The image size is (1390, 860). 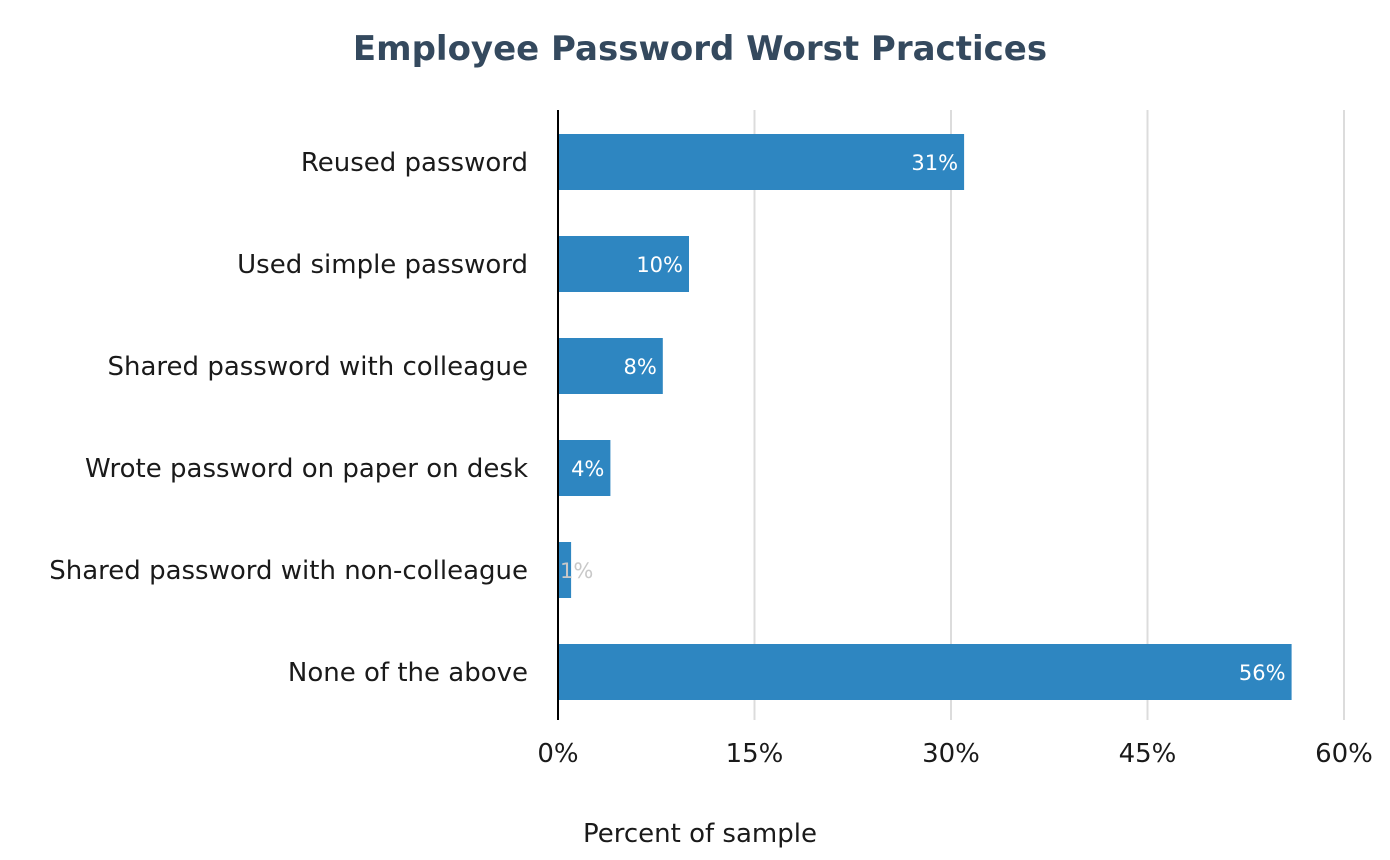 What do you see at coordinates (1344, 754) in the screenshot?
I see `x-tick-label: 60%` at bounding box center [1344, 754].